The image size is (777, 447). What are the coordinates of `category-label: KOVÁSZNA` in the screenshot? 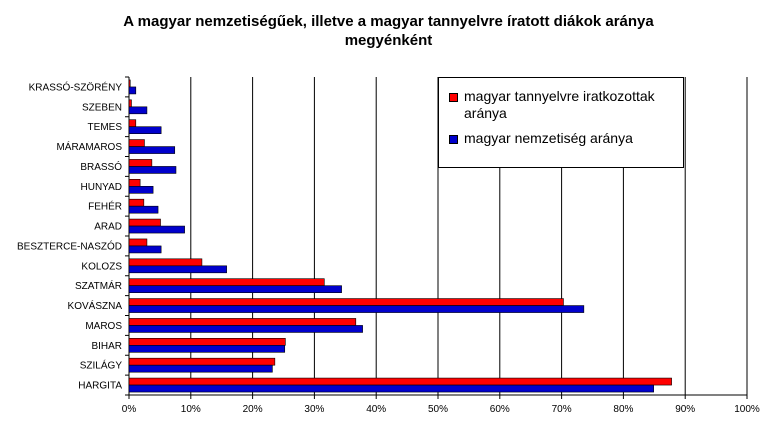 It's located at (95, 305).